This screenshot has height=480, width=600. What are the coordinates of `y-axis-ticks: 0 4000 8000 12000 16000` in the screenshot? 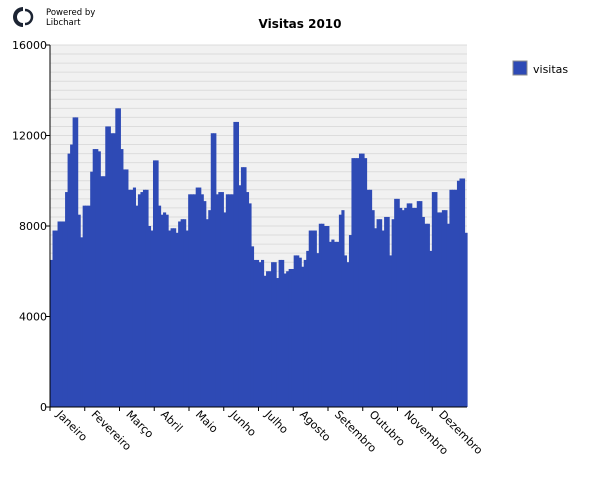 It's located at (31, 226).